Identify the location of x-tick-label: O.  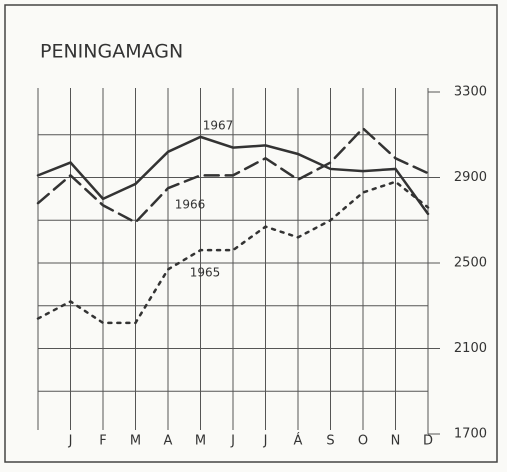
(363, 441).